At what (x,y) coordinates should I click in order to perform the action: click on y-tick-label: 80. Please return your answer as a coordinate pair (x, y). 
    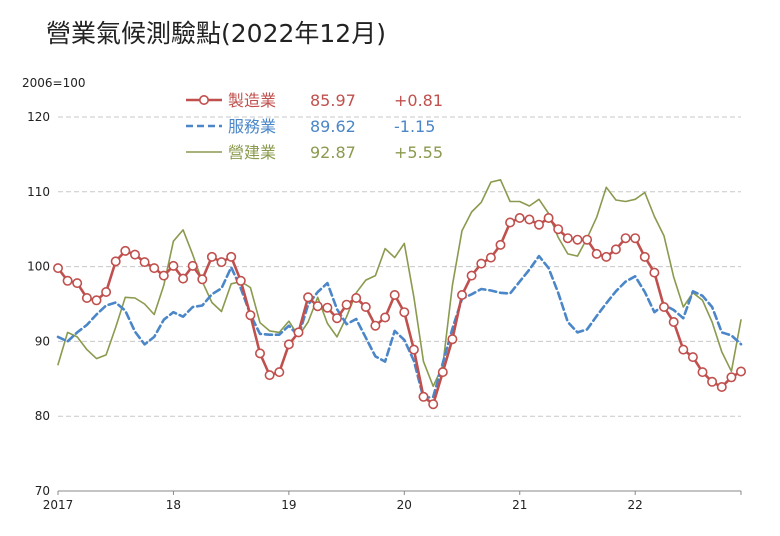
    Looking at the image, I should click on (42, 416).